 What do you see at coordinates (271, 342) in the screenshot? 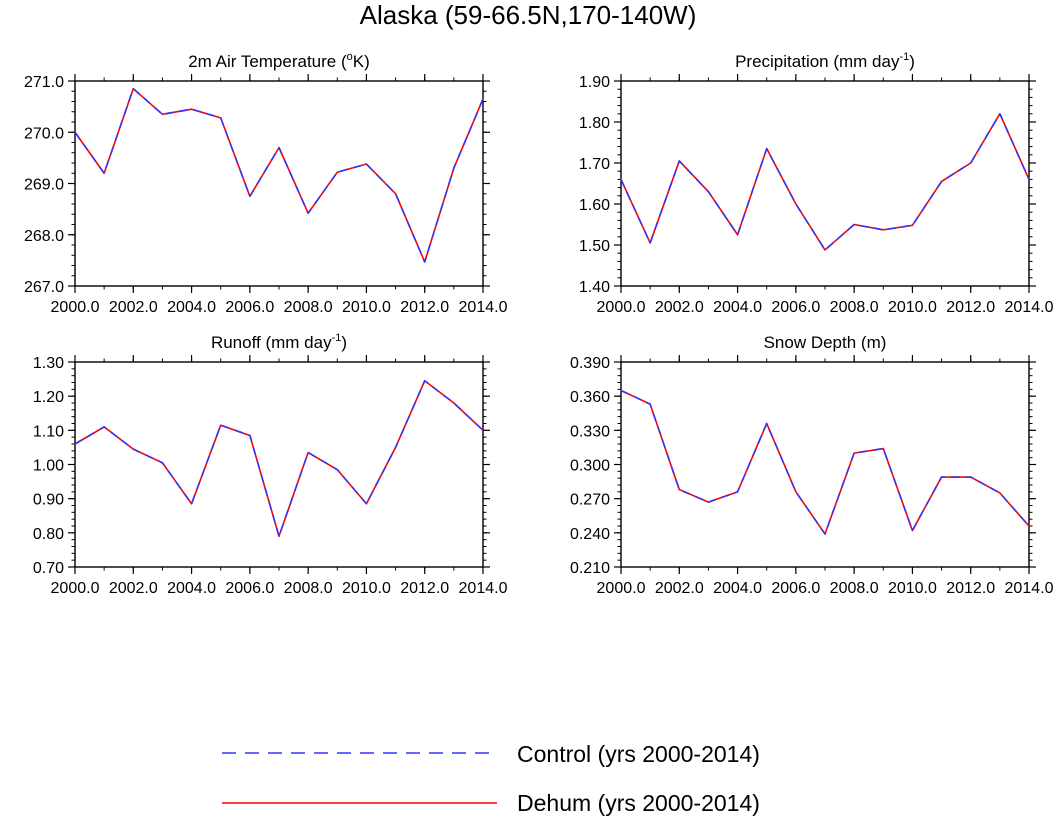
I see `panel-title-text: Runoff (mm day` at bounding box center [271, 342].